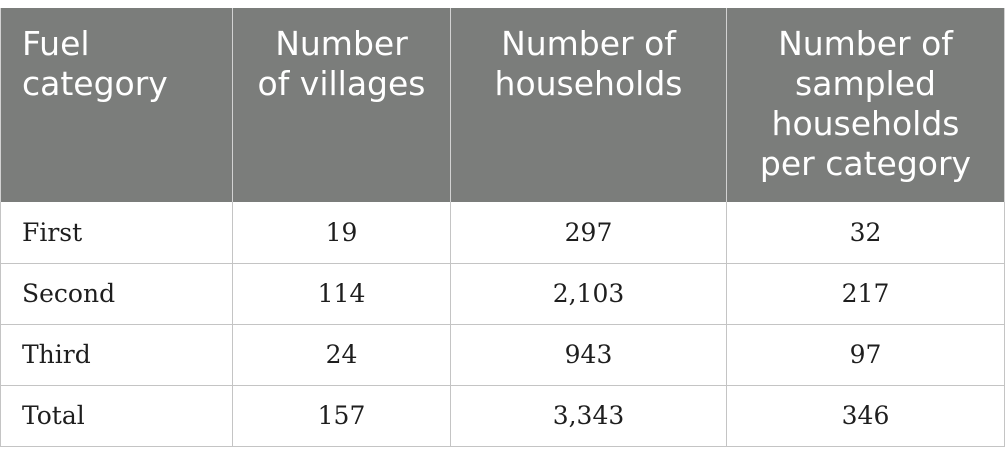 The image size is (1005, 466). Describe the element at coordinates (341, 354) in the screenshot. I see `cell-villages: 24` at that location.